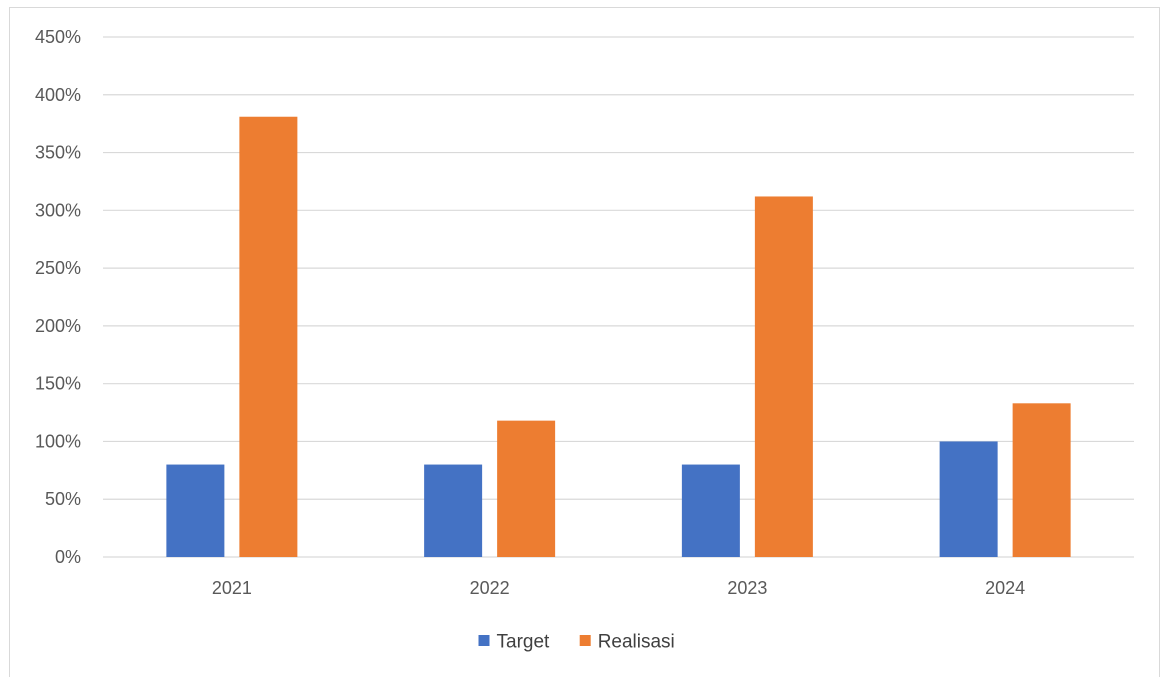 The width and height of the screenshot is (1168, 677). I want to click on x-tick-label: 2022, so click(490, 588).